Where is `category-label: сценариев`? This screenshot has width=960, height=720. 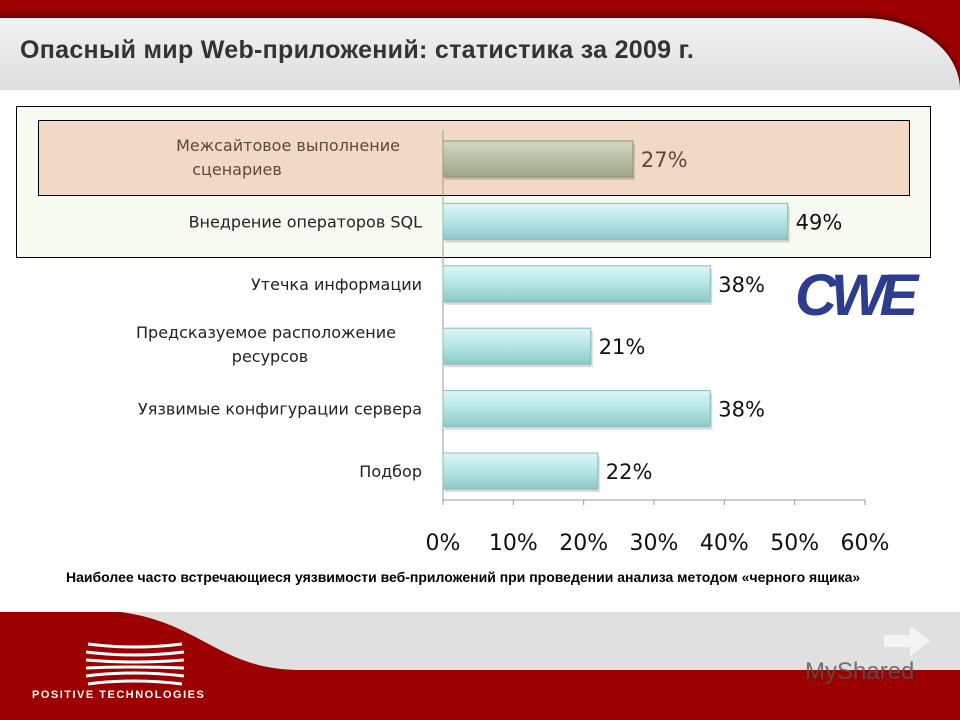 category-label: сценариев is located at coordinates (237, 169).